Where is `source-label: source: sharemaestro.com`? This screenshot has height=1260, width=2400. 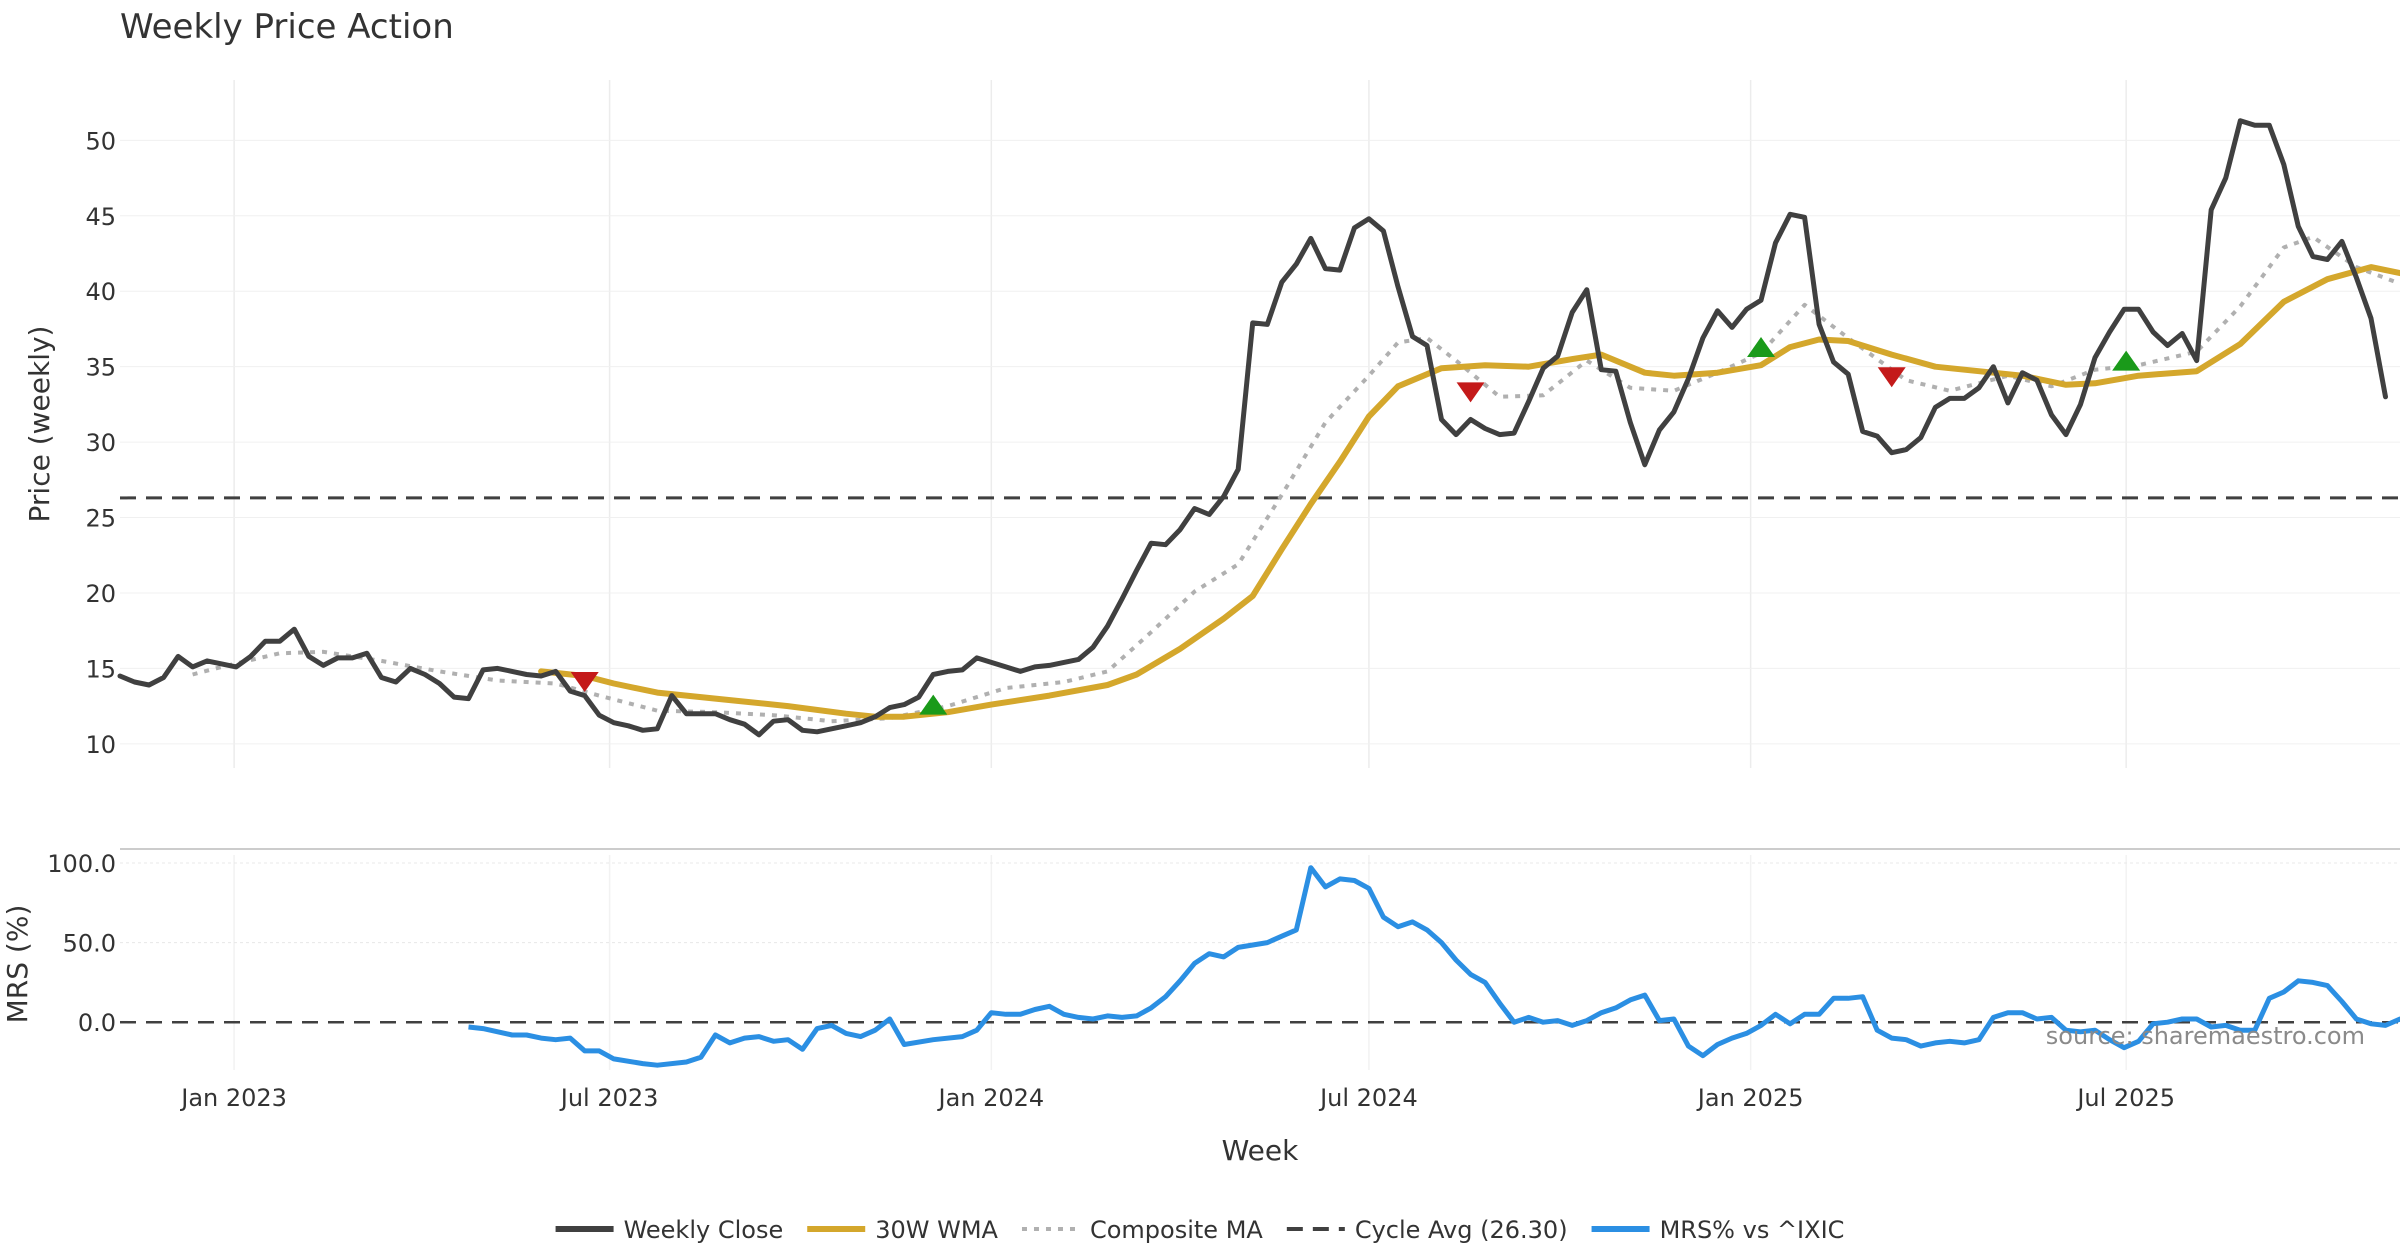 source-label: source: sharemaestro.com is located at coordinates (2205, 1036).